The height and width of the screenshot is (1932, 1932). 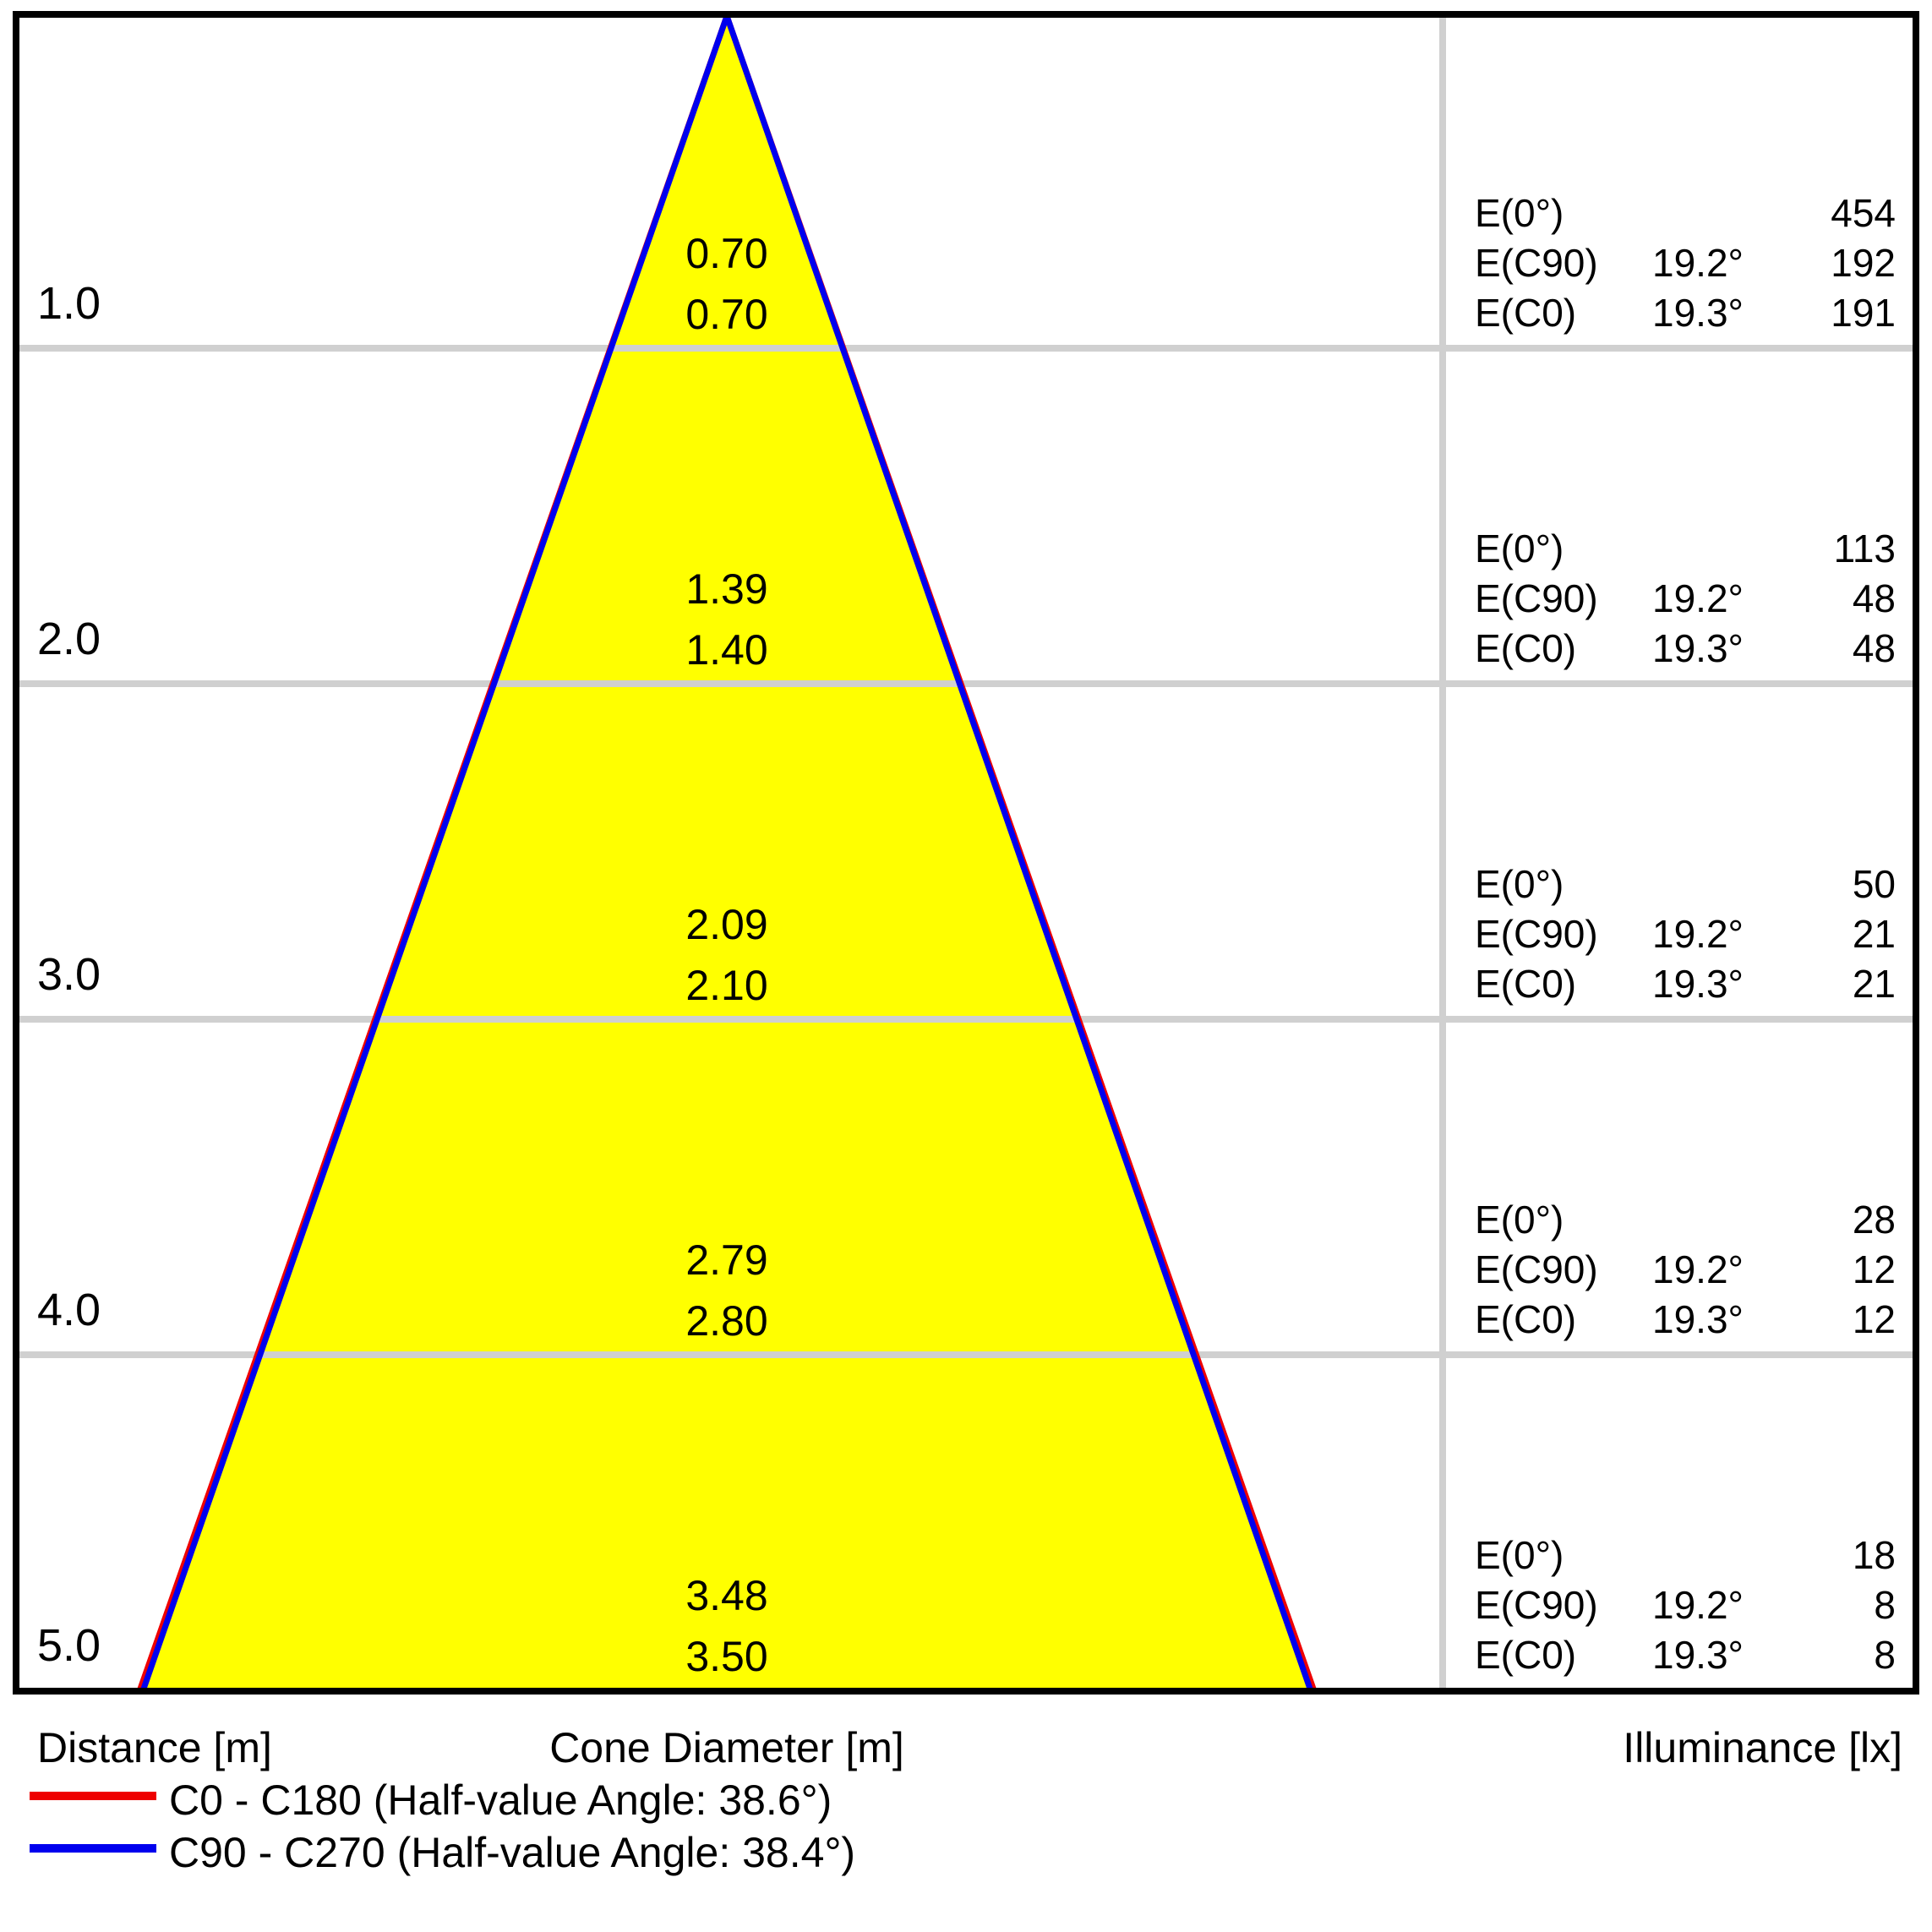 What do you see at coordinates (726, 1321) in the screenshot?
I see `cone-diameter-c0-value: 2.80` at bounding box center [726, 1321].